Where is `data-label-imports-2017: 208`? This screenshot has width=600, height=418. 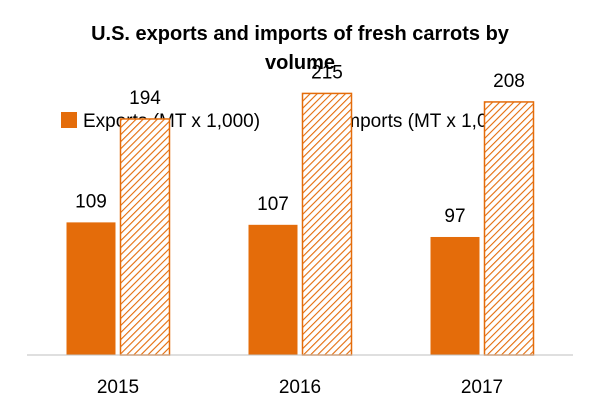
data-label-imports-2017: 208 is located at coordinates (509, 81).